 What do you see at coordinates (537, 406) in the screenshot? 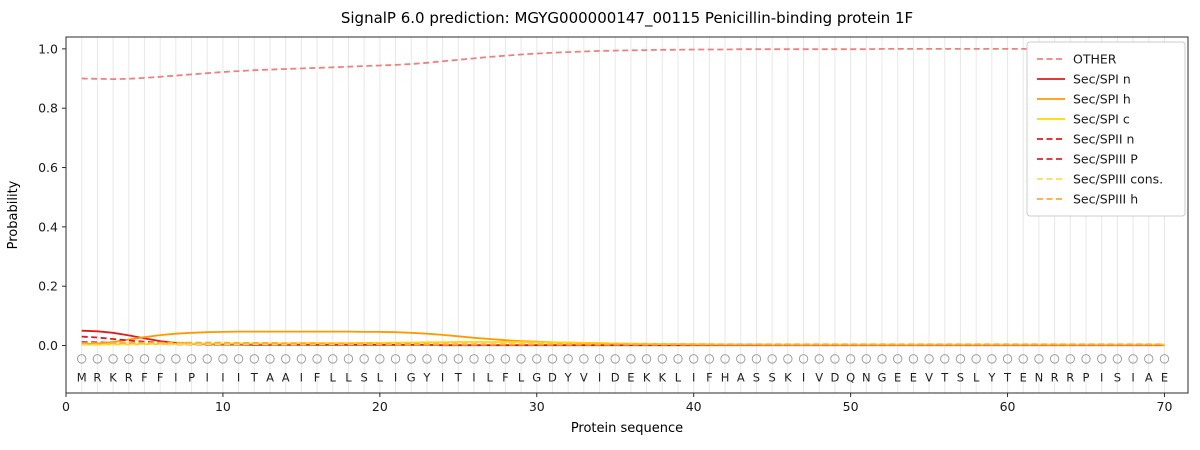
I see `x-tick-label: 30` at bounding box center [537, 406].